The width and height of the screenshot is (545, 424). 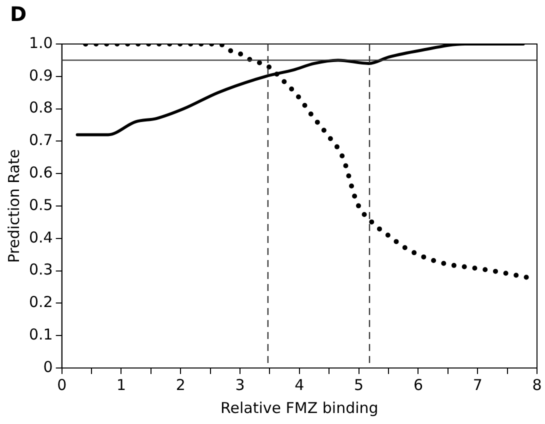 What do you see at coordinates (40, 75) in the screenshot?
I see `y-tick-label: 0.9` at bounding box center [40, 75].